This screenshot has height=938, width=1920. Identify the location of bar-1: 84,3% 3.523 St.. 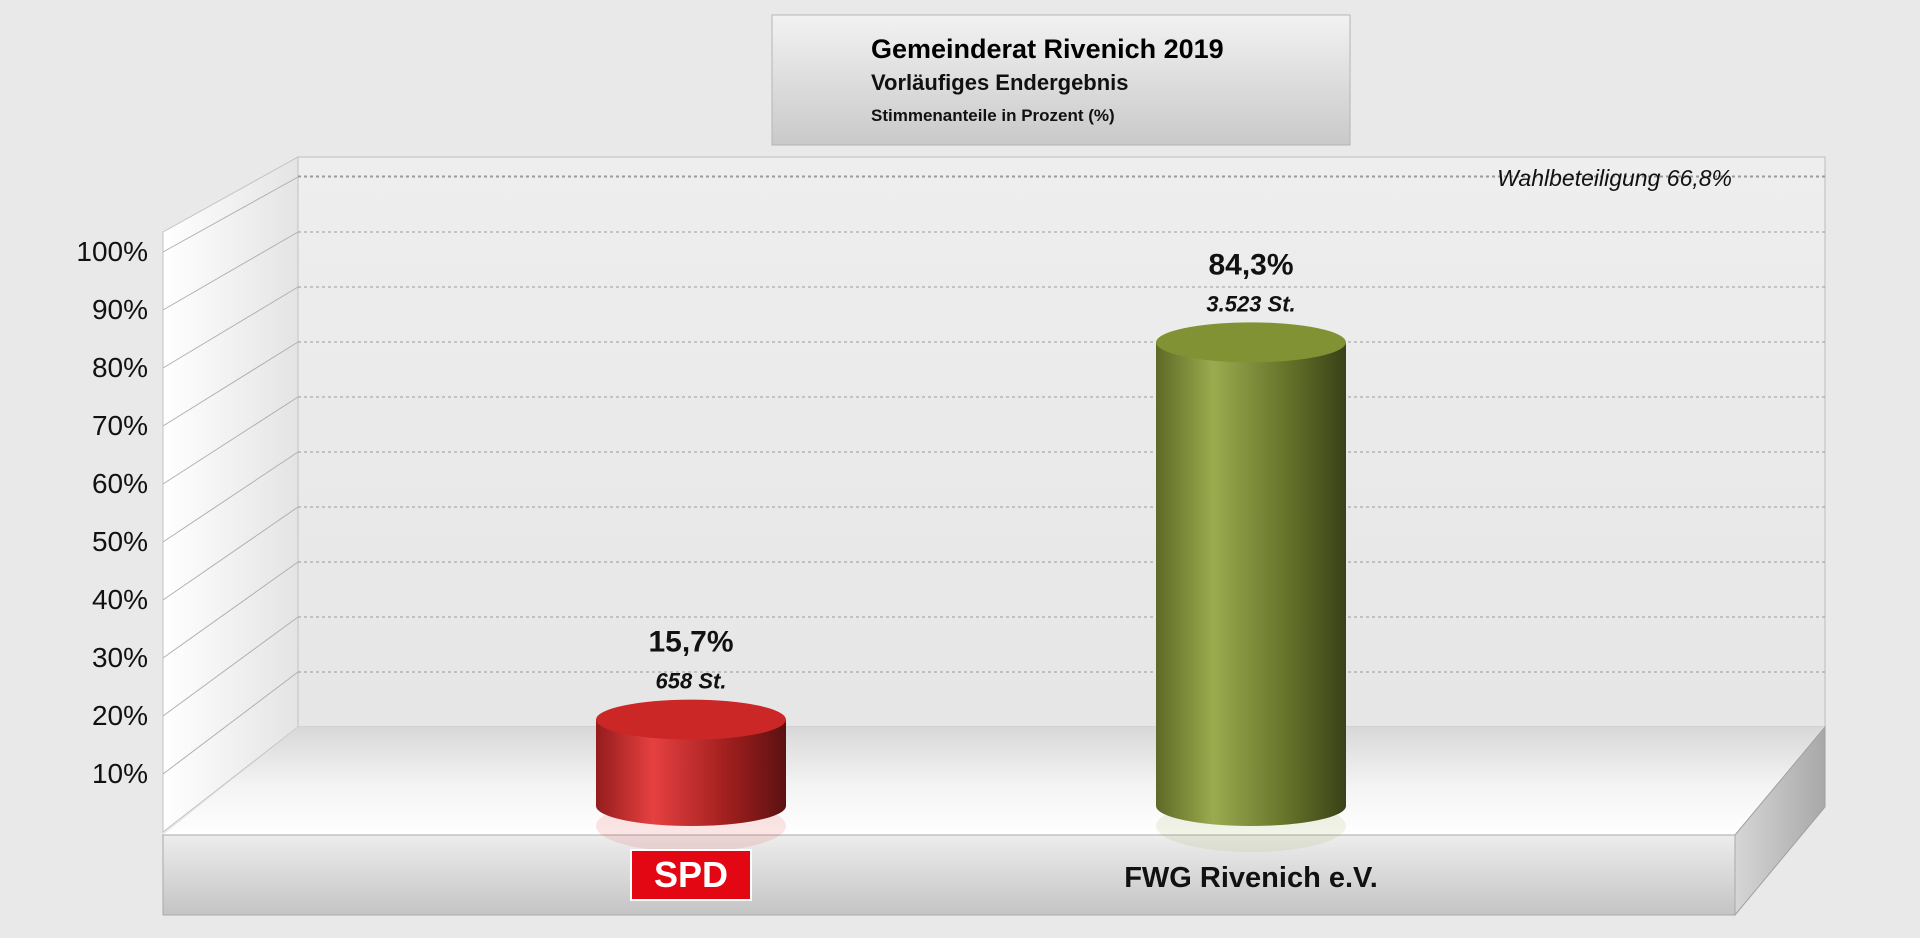
(1251, 550).